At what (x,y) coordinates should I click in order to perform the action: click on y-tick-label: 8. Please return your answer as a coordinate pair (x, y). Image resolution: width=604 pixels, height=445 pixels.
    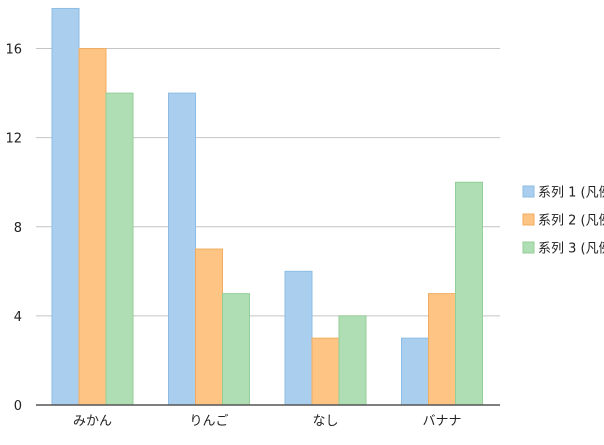
    Looking at the image, I should click on (18, 228).